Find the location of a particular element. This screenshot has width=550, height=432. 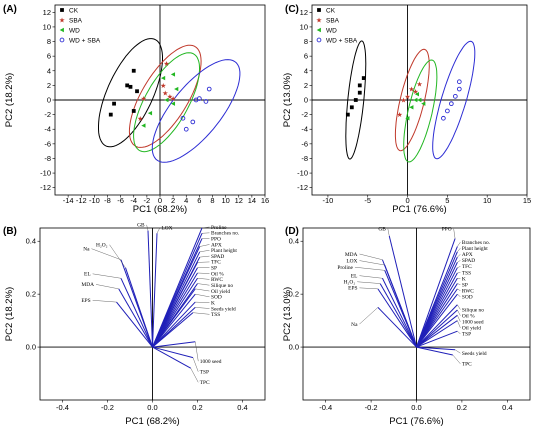

legend-label: CK is located at coordinates (74, 10).